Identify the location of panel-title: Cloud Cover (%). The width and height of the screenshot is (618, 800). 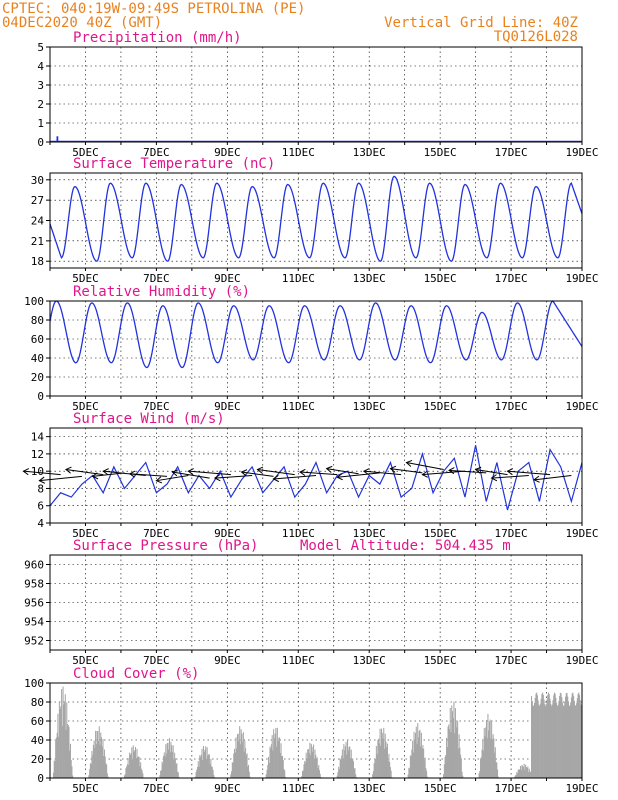
(136, 674).